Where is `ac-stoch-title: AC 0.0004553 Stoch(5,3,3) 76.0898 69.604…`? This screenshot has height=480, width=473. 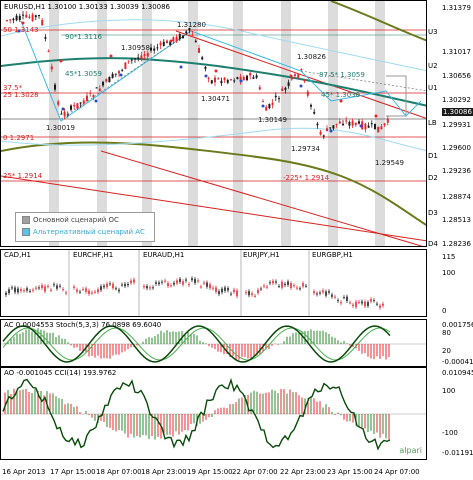 ac-stoch-title: AC 0.0004553 Stoch(5,3,3) 76.0898 69.604… is located at coordinates (83, 325).